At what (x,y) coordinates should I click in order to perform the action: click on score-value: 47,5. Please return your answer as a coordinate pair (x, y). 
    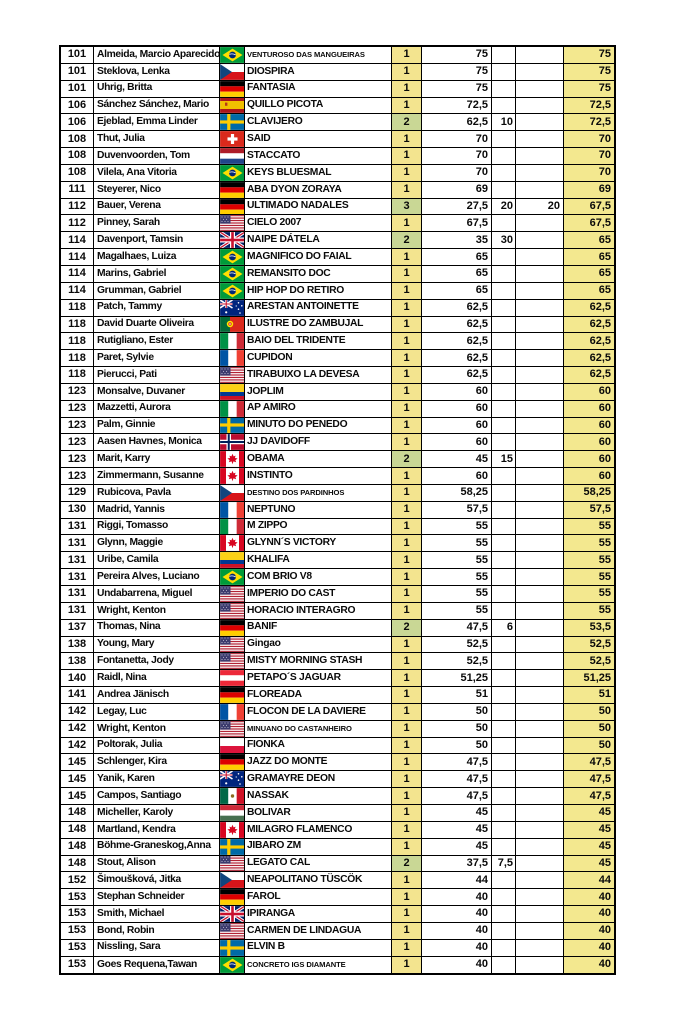
    Looking at the image, I should click on (457, 627).